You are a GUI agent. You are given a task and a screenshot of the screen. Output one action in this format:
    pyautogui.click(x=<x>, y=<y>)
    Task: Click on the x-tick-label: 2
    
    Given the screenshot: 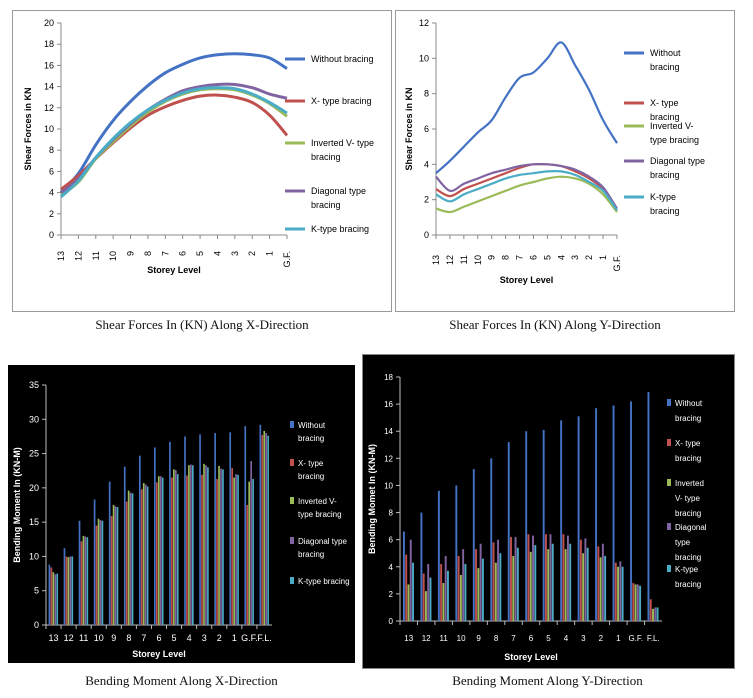 What is the action you would take?
    pyautogui.click(x=252, y=253)
    